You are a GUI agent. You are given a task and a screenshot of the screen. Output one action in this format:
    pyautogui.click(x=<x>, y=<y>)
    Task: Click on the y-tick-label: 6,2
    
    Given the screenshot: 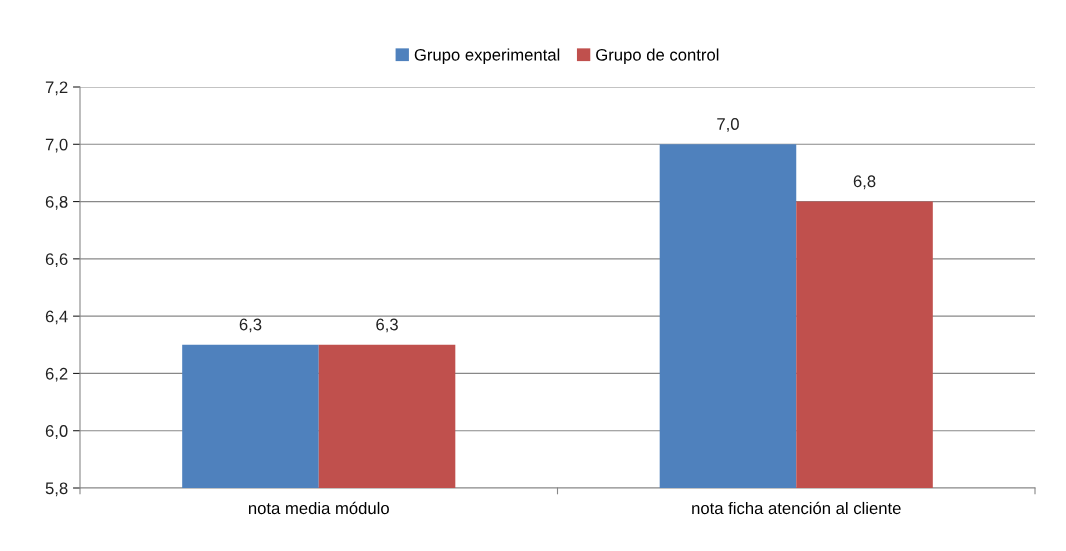 What is the action you would take?
    pyautogui.click(x=56, y=374)
    